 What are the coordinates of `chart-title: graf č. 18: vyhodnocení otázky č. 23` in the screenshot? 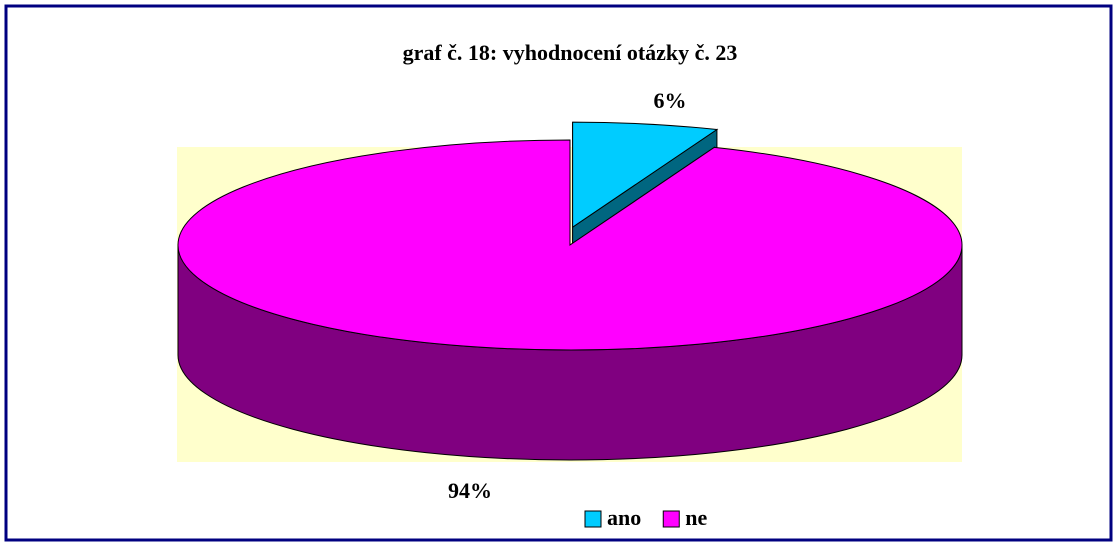 It's located at (570, 52).